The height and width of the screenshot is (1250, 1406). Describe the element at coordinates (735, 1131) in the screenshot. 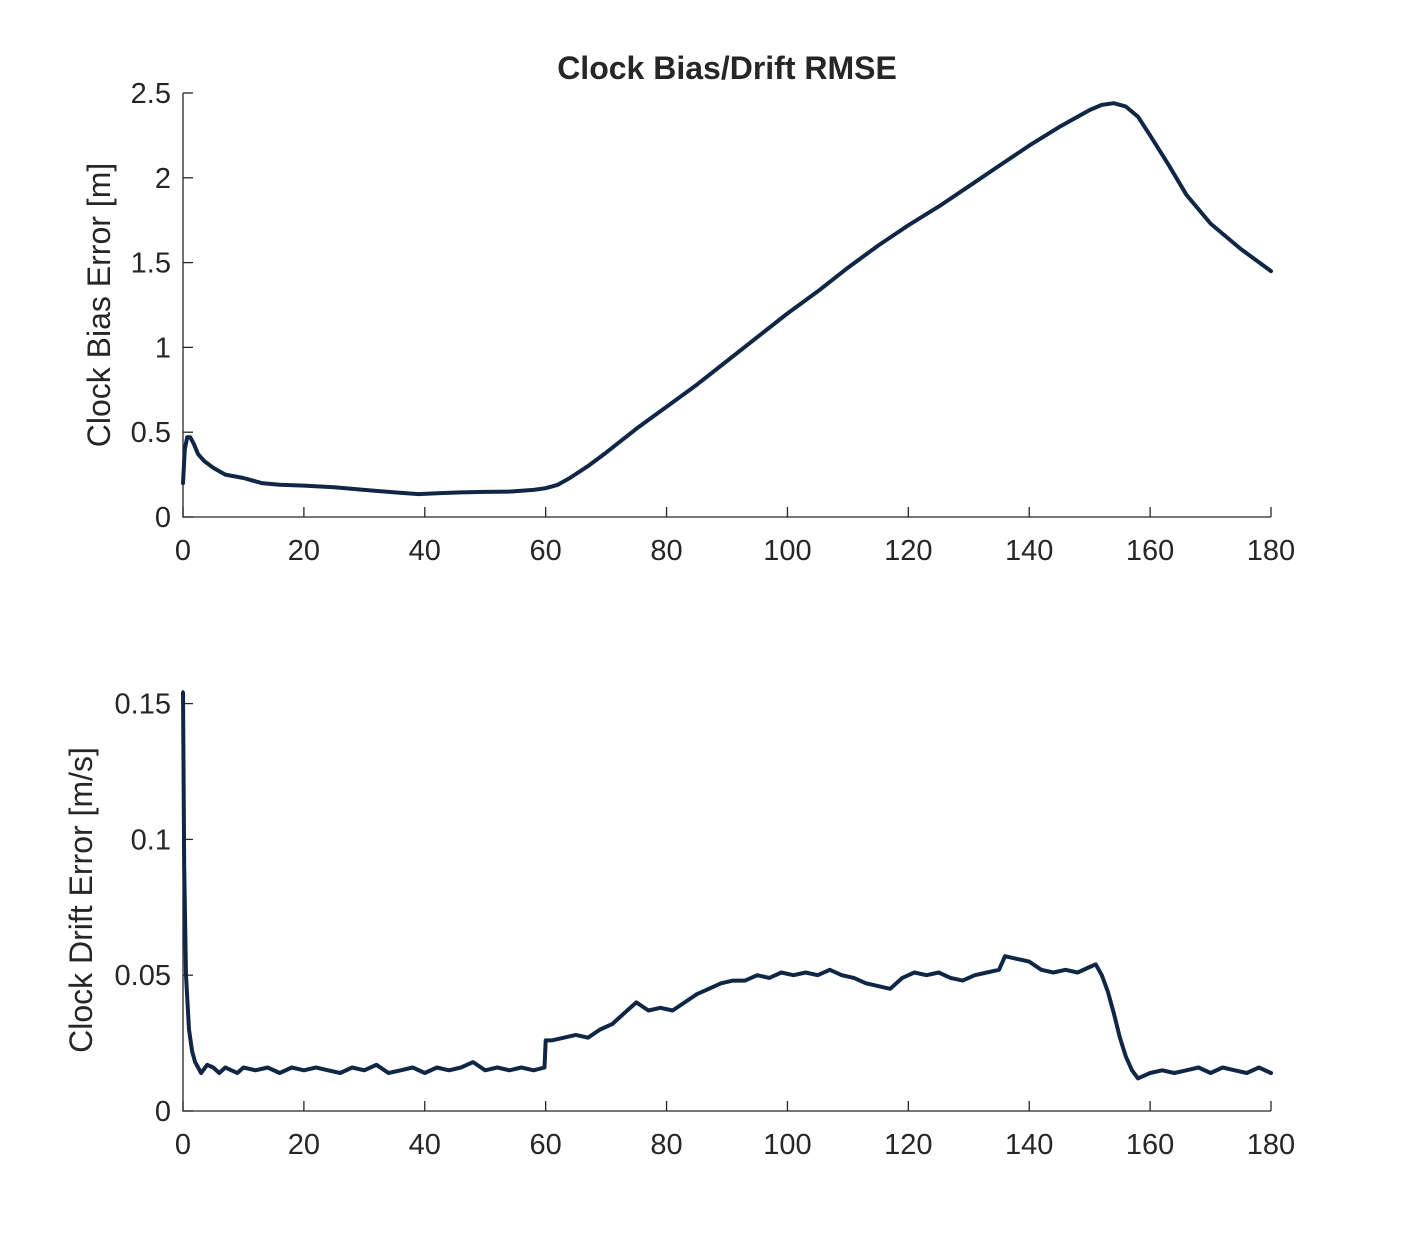

I see `drift-x-ticks: 0 20 40 60 80 100 120 140 160 180` at that location.